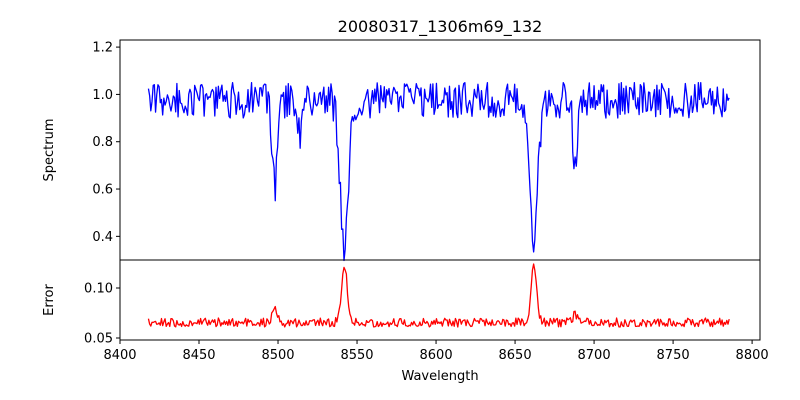 This screenshot has width=800, height=400. I want to click on x-tick-label: 8500, so click(277, 355).